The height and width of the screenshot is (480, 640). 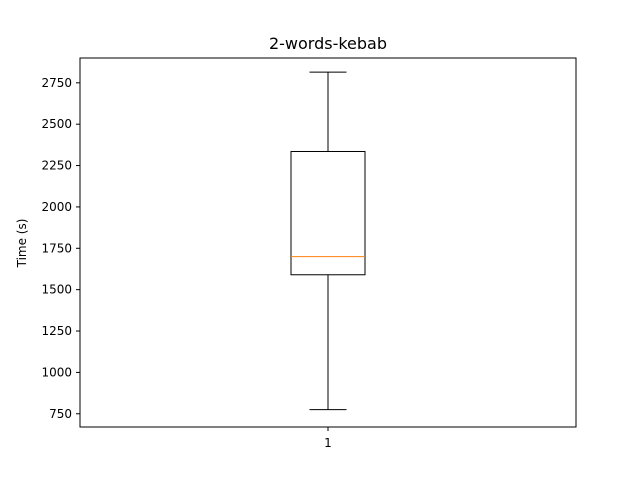 What do you see at coordinates (56, 83) in the screenshot?
I see `y-tick-label: 2750` at bounding box center [56, 83].